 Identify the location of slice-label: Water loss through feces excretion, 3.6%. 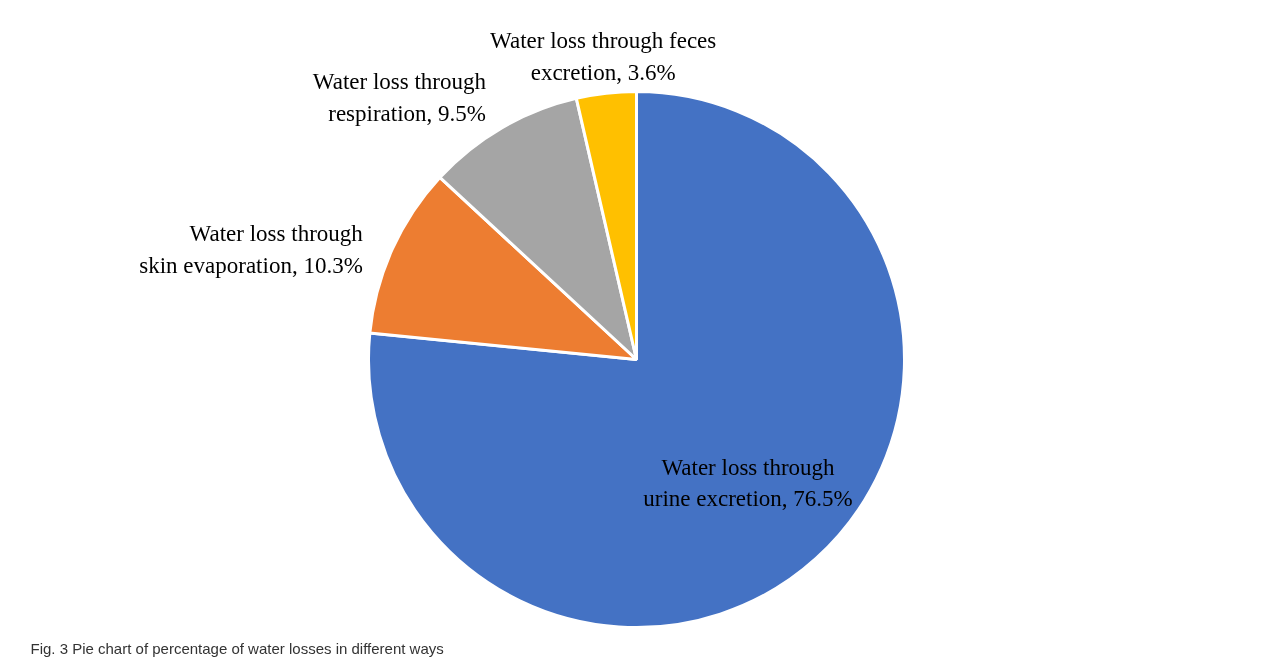
(603, 56).